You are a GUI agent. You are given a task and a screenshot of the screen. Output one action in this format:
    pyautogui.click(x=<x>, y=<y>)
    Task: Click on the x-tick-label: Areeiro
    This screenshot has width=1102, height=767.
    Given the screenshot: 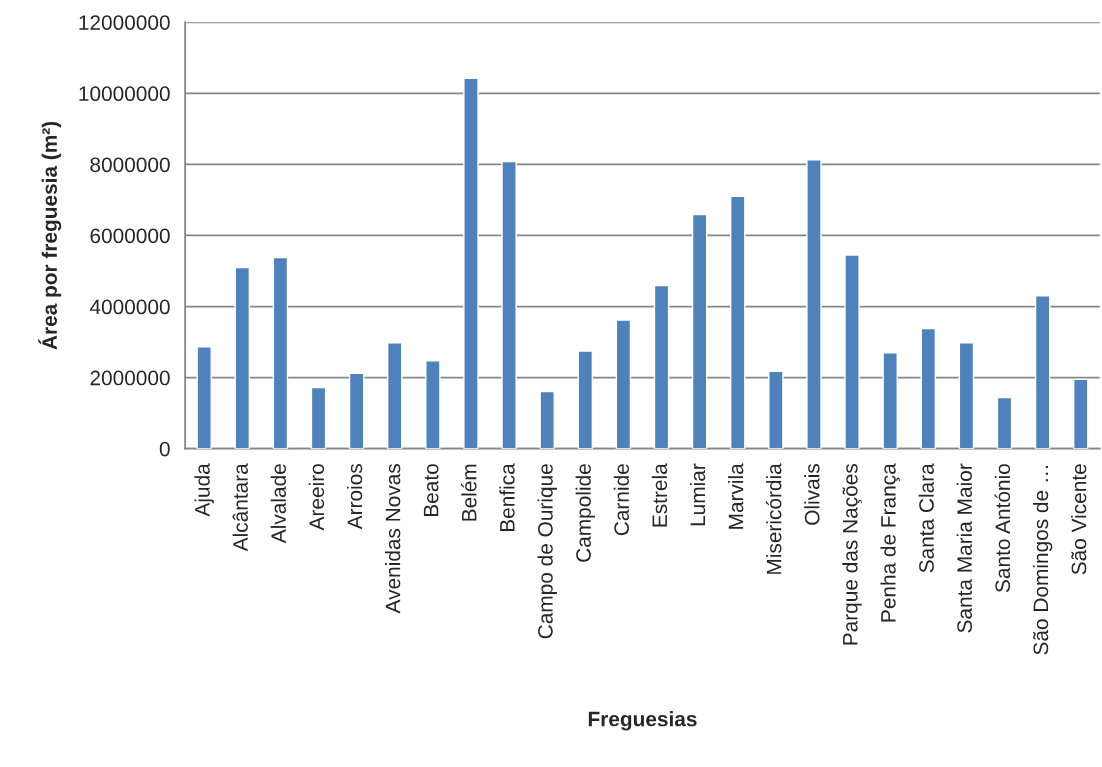 What is the action you would take?
    pyautogui.click(x=316, y=497)
    